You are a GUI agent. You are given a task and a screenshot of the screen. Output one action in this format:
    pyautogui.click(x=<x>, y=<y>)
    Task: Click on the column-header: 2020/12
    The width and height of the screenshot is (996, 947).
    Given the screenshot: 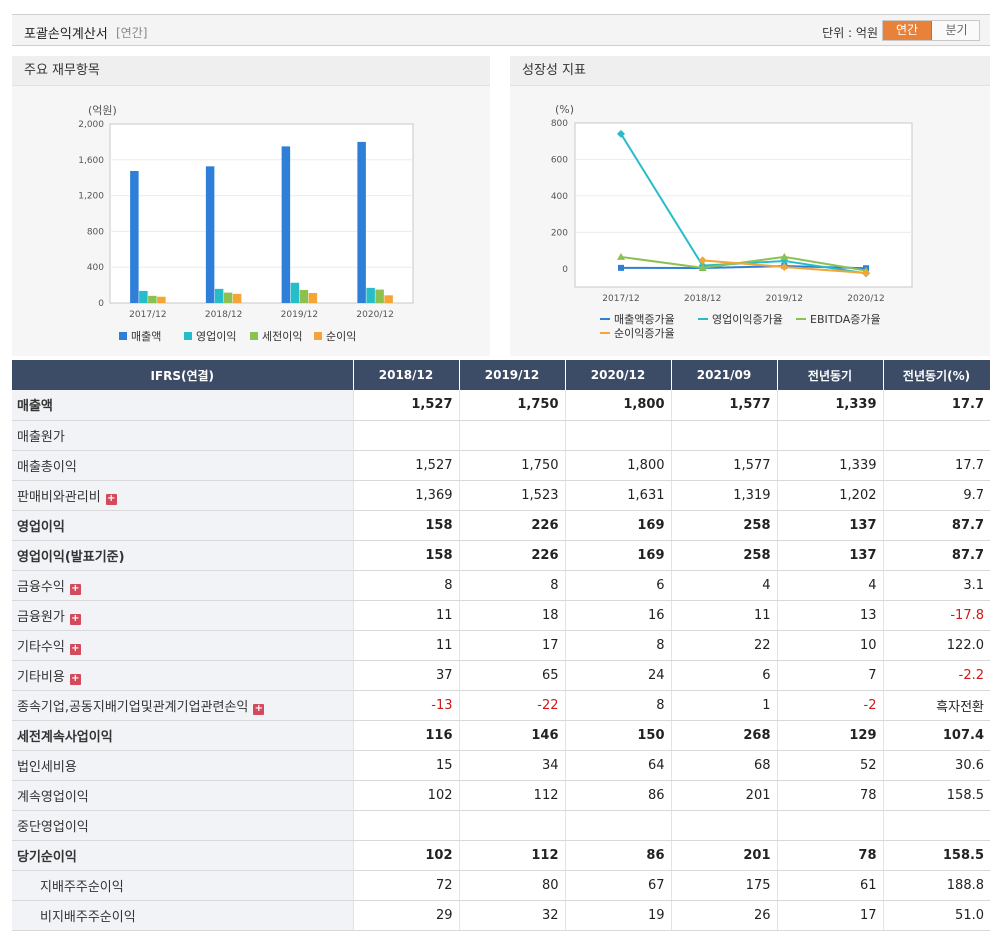 What is the action you would take?
    pyautogui.click(x=618, y=375)
    